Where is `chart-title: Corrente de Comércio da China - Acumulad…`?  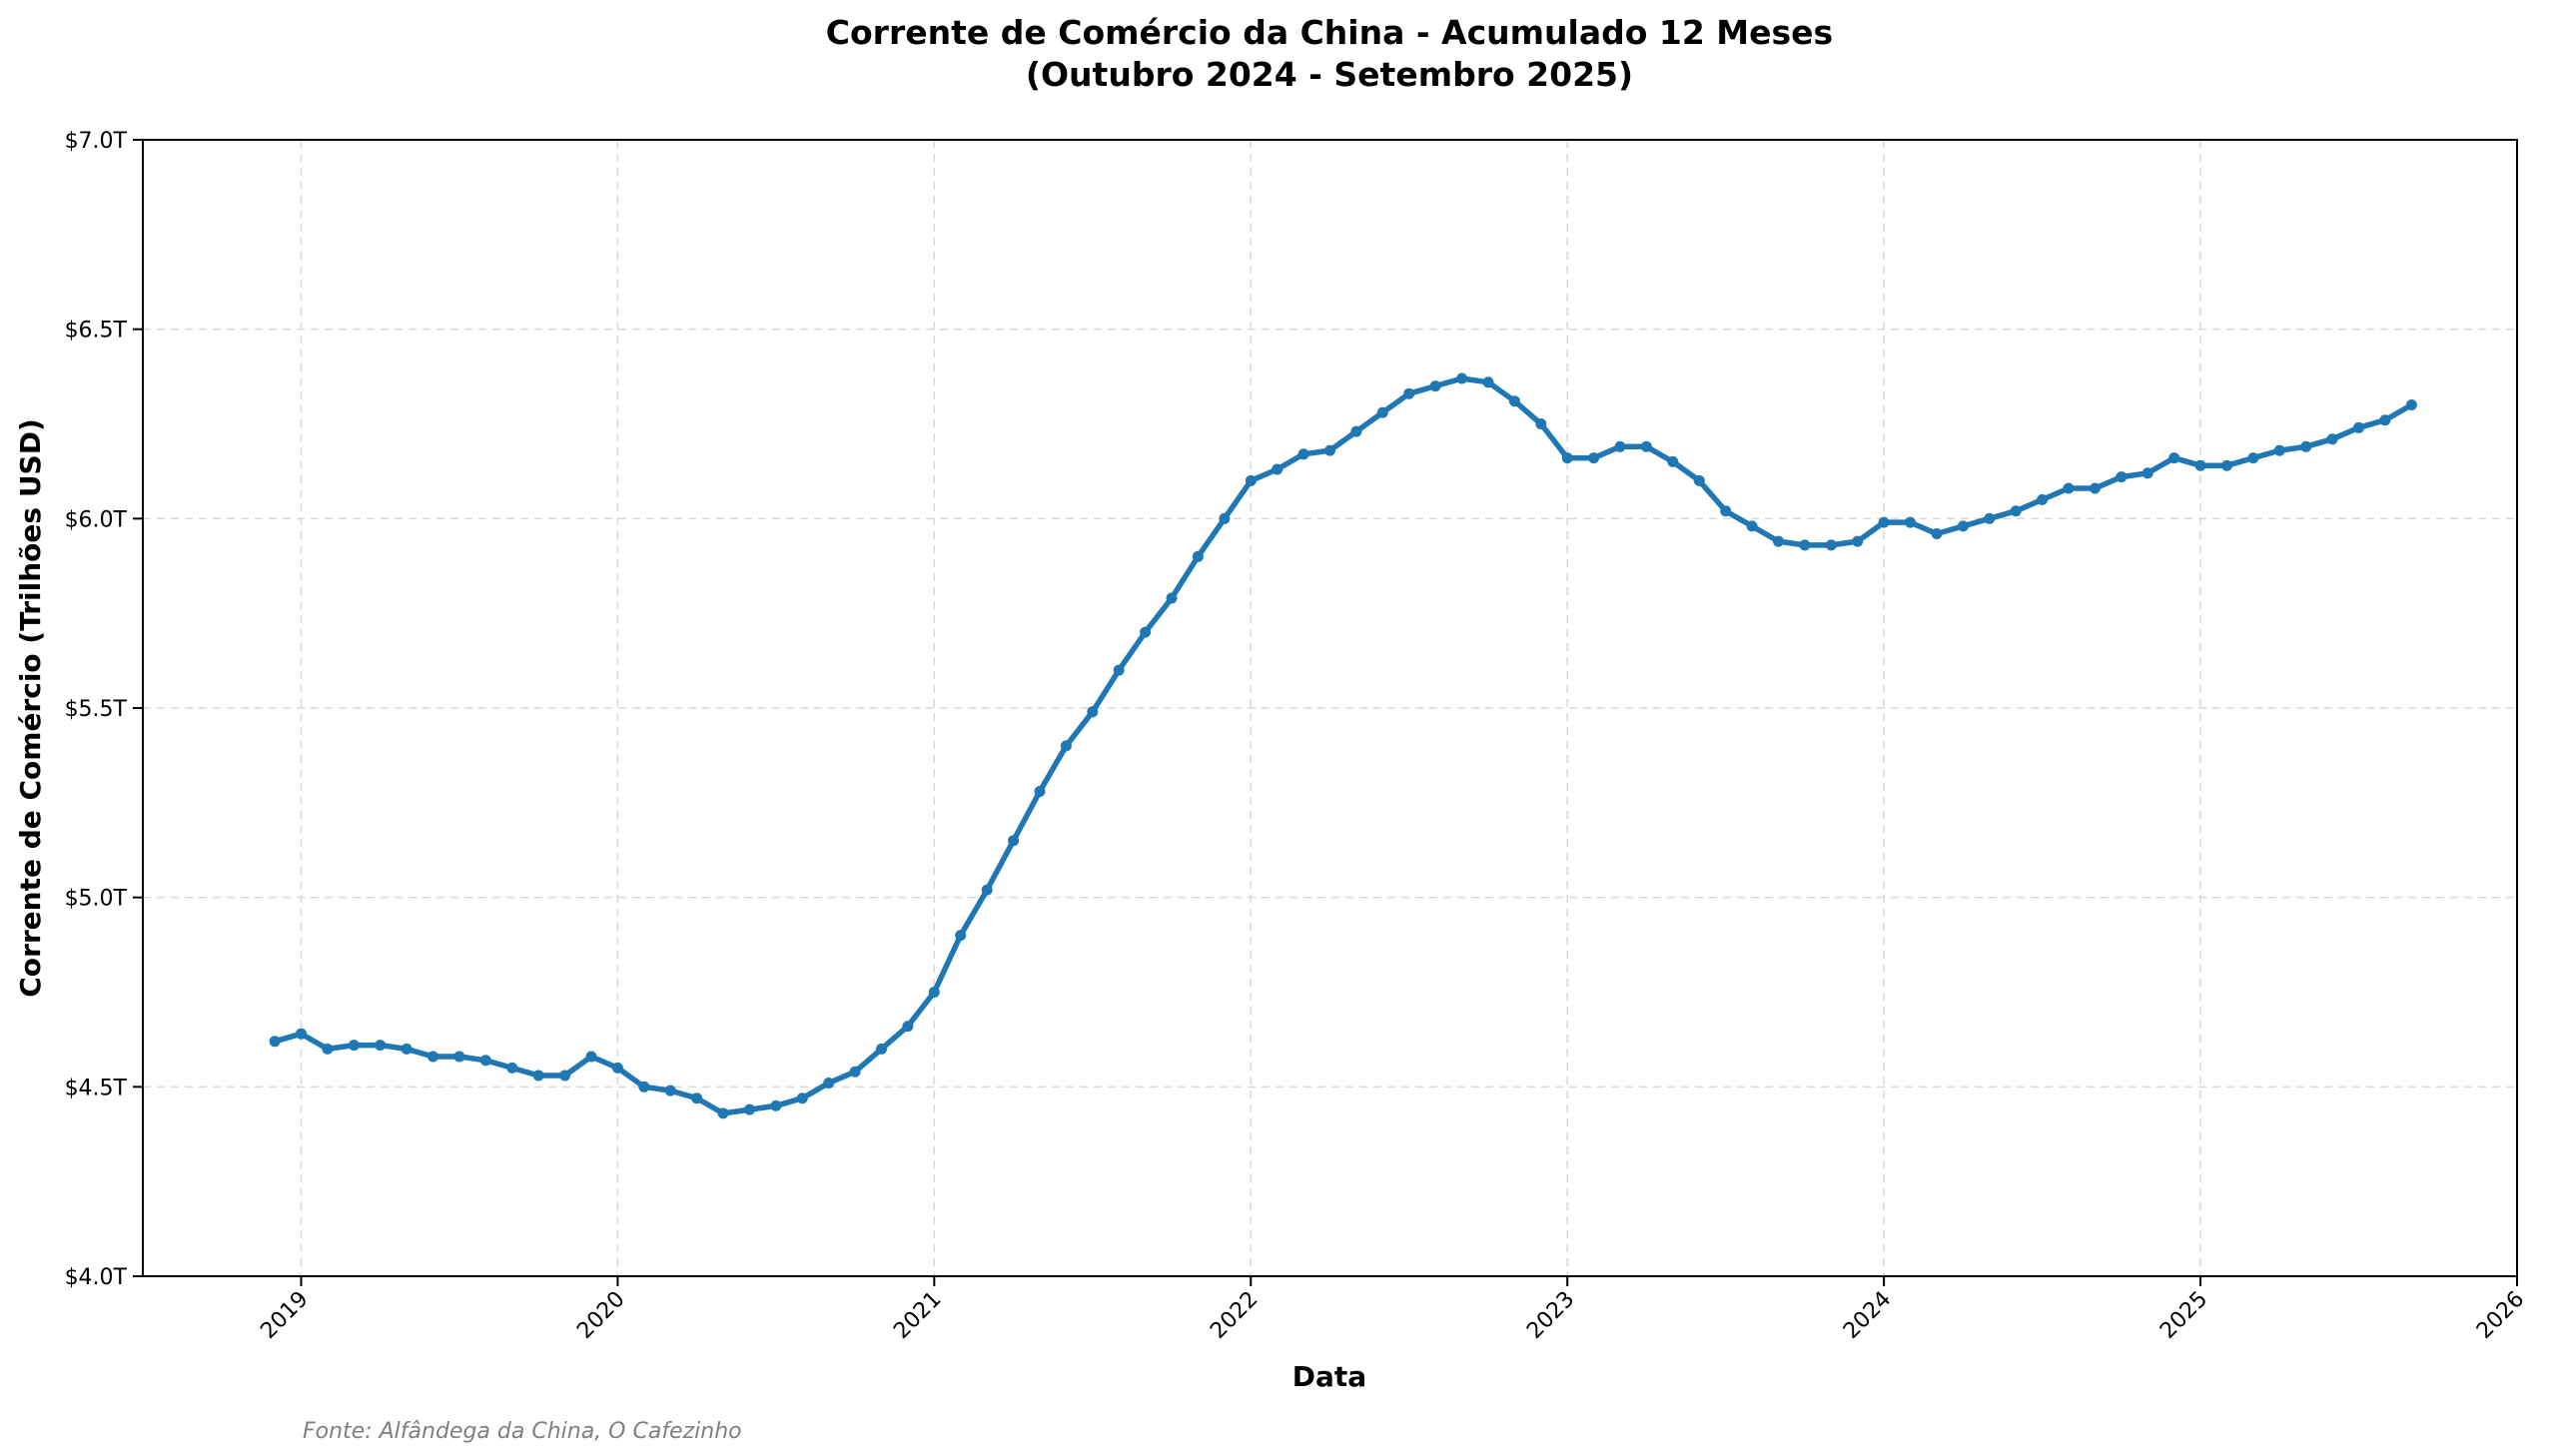
chart-title: Corrente de Comércio da China - Acumulad… is located at coordinates (1329, 32).